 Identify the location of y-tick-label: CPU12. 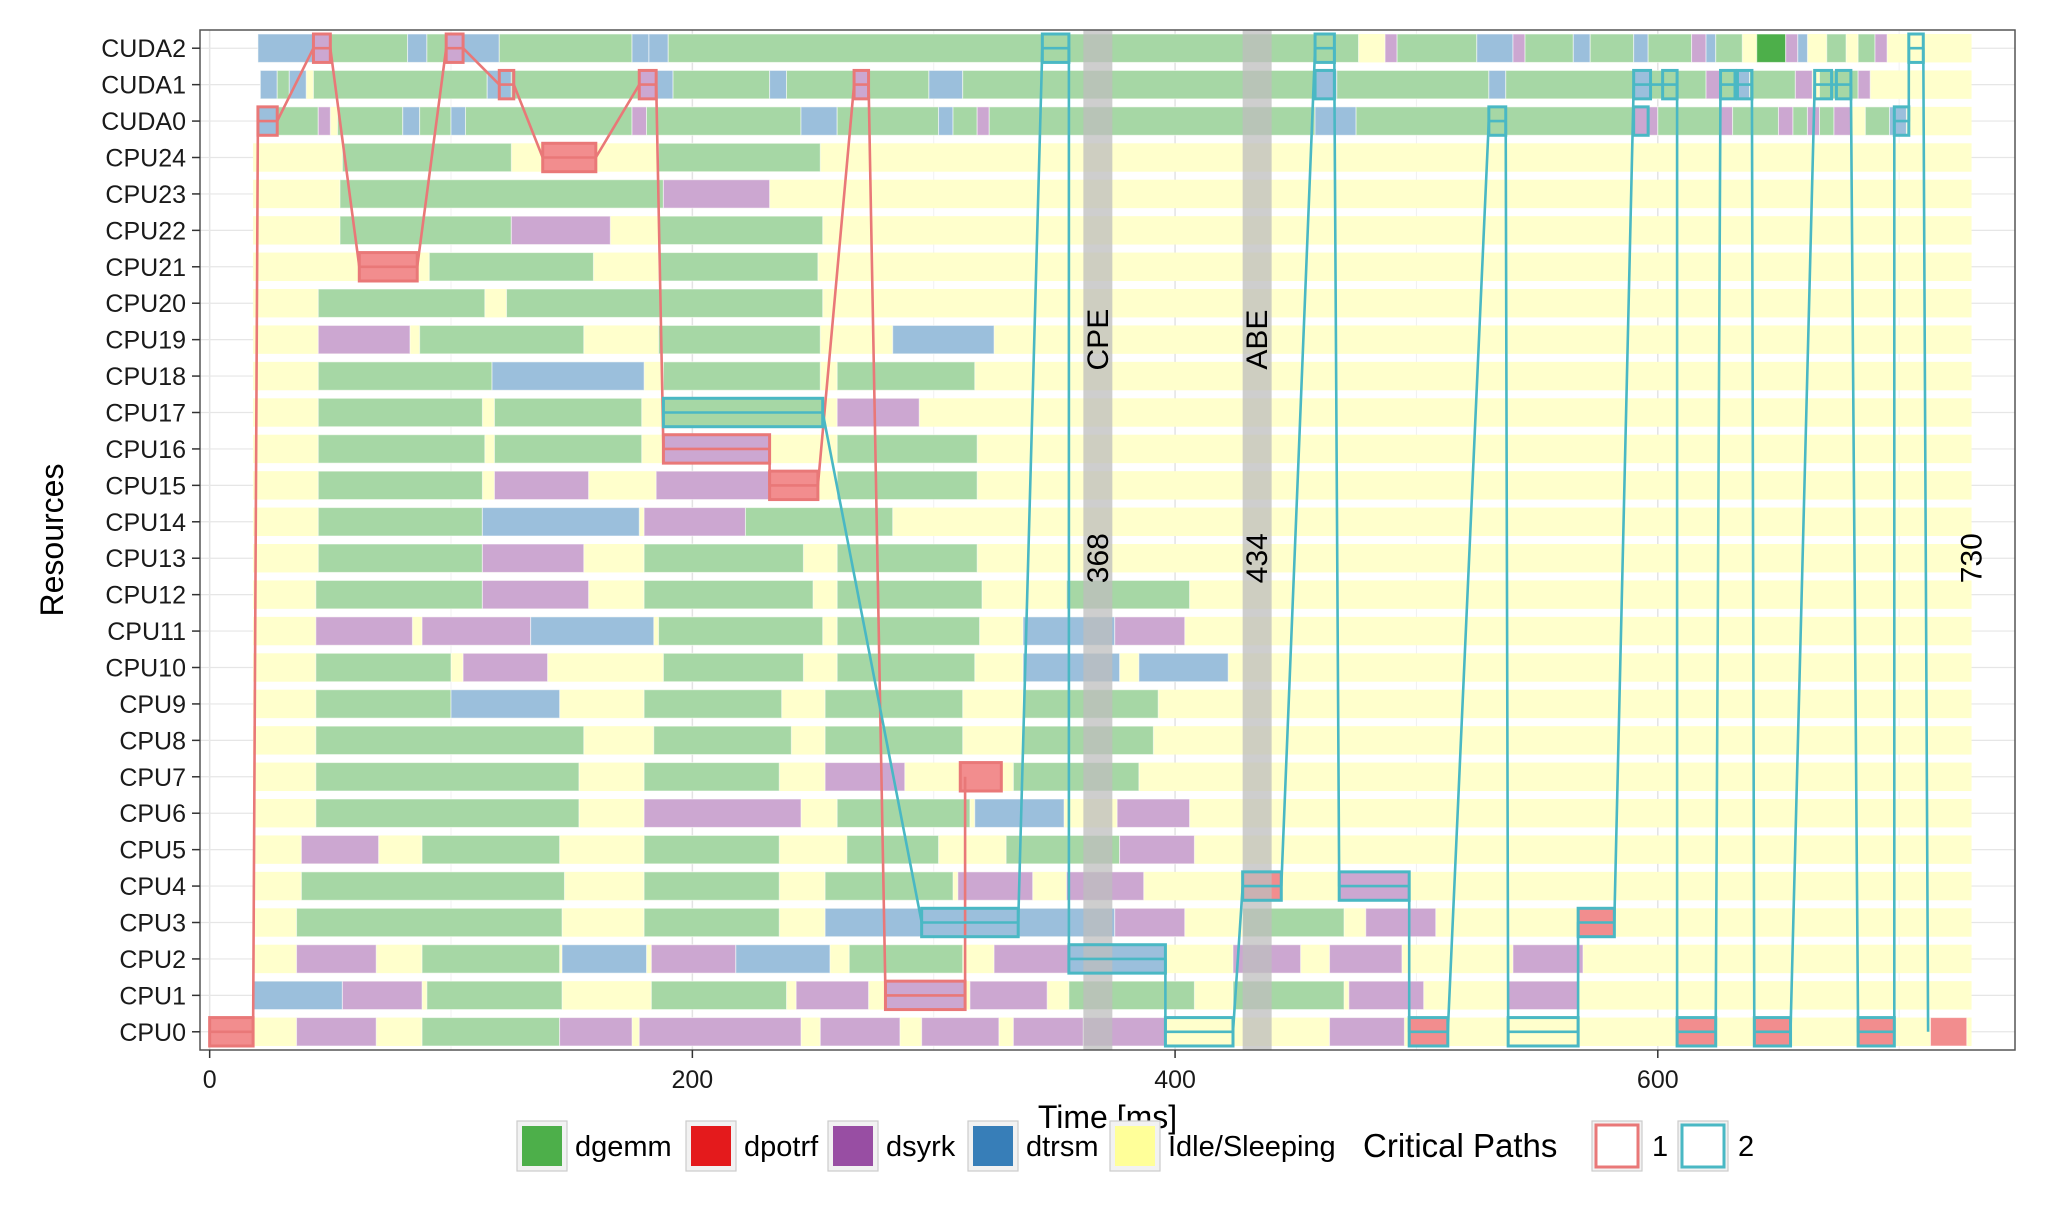
(145, 596).